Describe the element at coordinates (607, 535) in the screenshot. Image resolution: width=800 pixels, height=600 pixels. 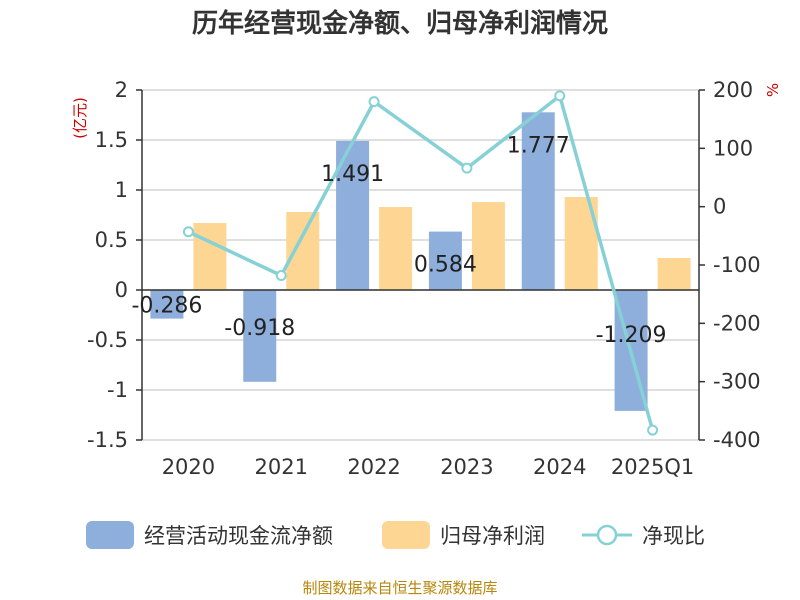
I see `legend-marker-ratio` at that location.